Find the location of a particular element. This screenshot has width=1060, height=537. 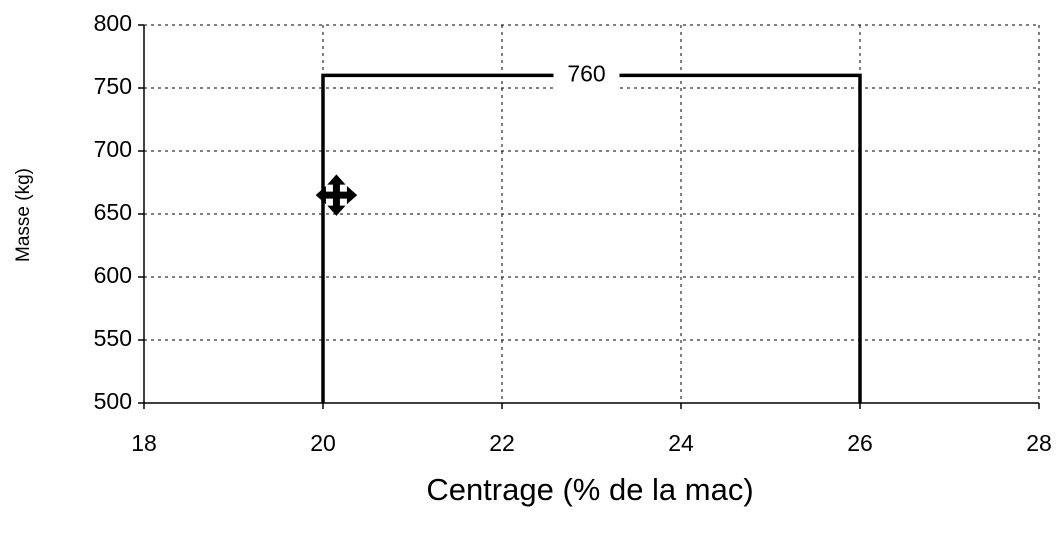

y-tick-label: 800 is located at coordinates (113, 23).